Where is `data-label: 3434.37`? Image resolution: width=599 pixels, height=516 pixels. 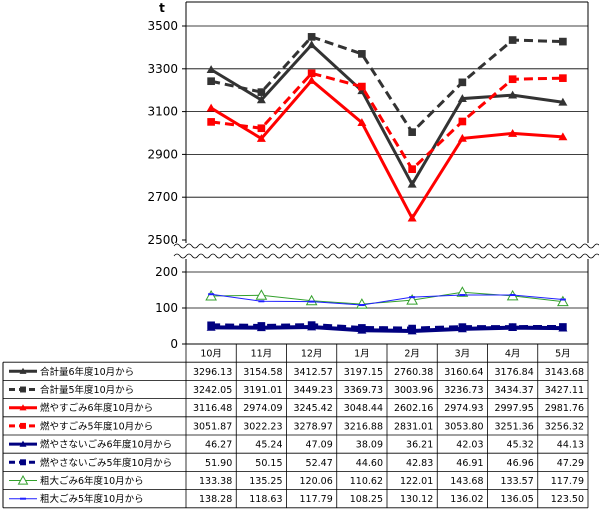
data-label: 3434.37 is located at coordinates (513, 390).